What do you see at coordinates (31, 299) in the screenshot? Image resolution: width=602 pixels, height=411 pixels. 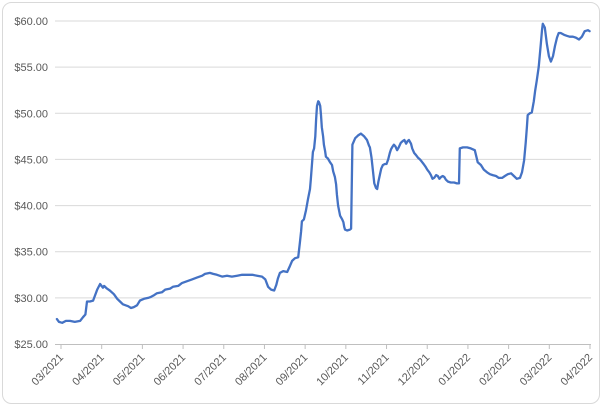 I see `y-axis-label: $30.00` at bounding box center [31, 299].